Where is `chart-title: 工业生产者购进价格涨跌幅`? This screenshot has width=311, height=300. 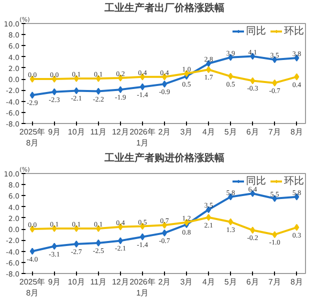 chart-title: 工业生产者购进价格涨跌幅 is located at coordinates (164, 158).